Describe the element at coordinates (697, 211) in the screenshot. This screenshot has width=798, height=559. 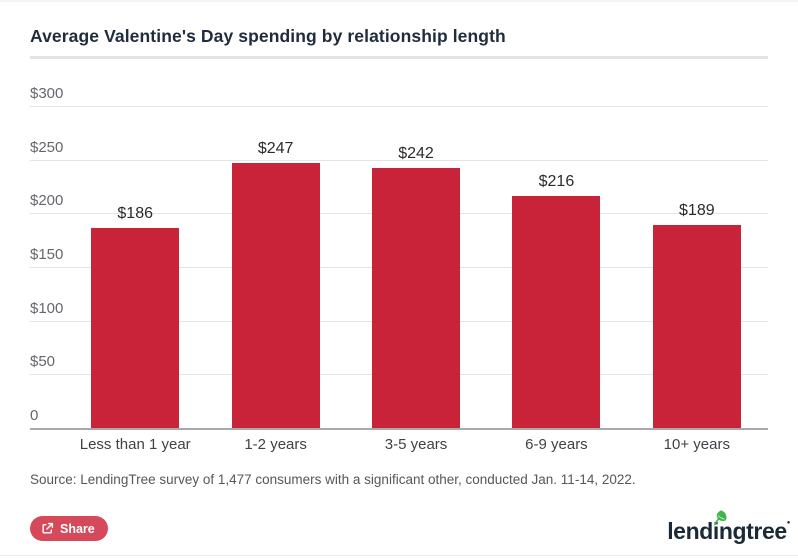
I see `bar-value-label: $189` at that location.